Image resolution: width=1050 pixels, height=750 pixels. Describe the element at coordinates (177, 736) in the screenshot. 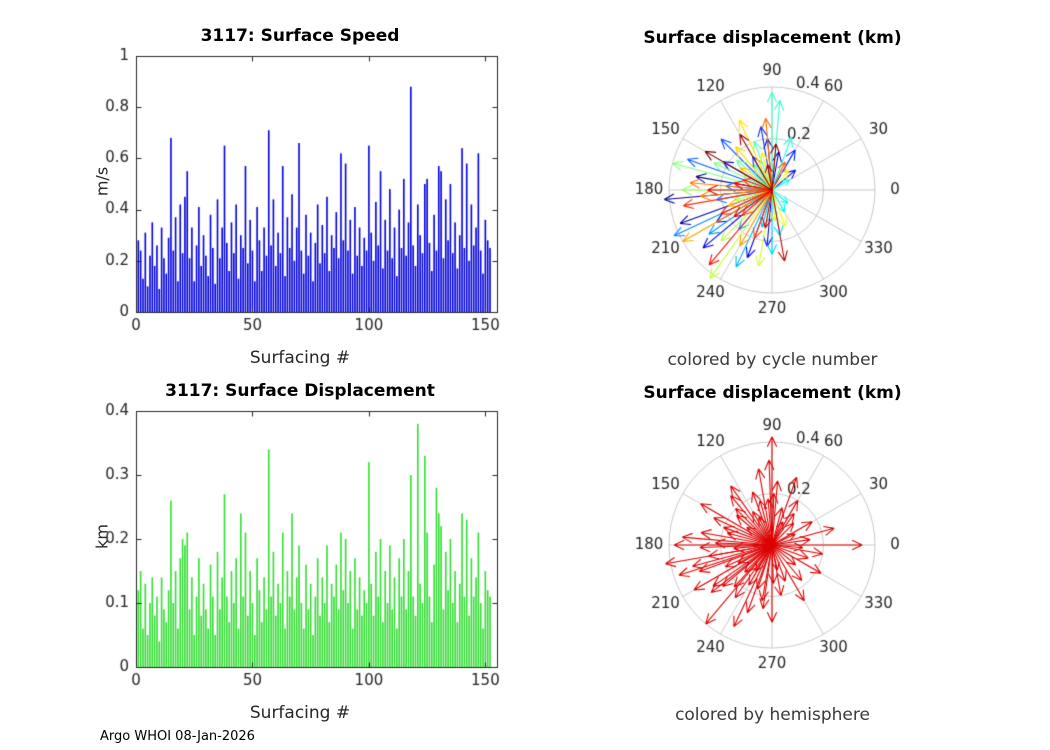

I see `figure-footer: Argo WHOI 08-Jan-2026` at that location.